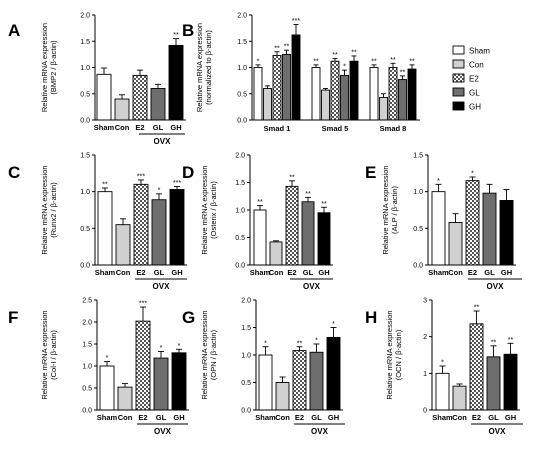  Describe the element at coordinates (425, 301) in the screenshot. I see `y-tick-label: 3` at that location.